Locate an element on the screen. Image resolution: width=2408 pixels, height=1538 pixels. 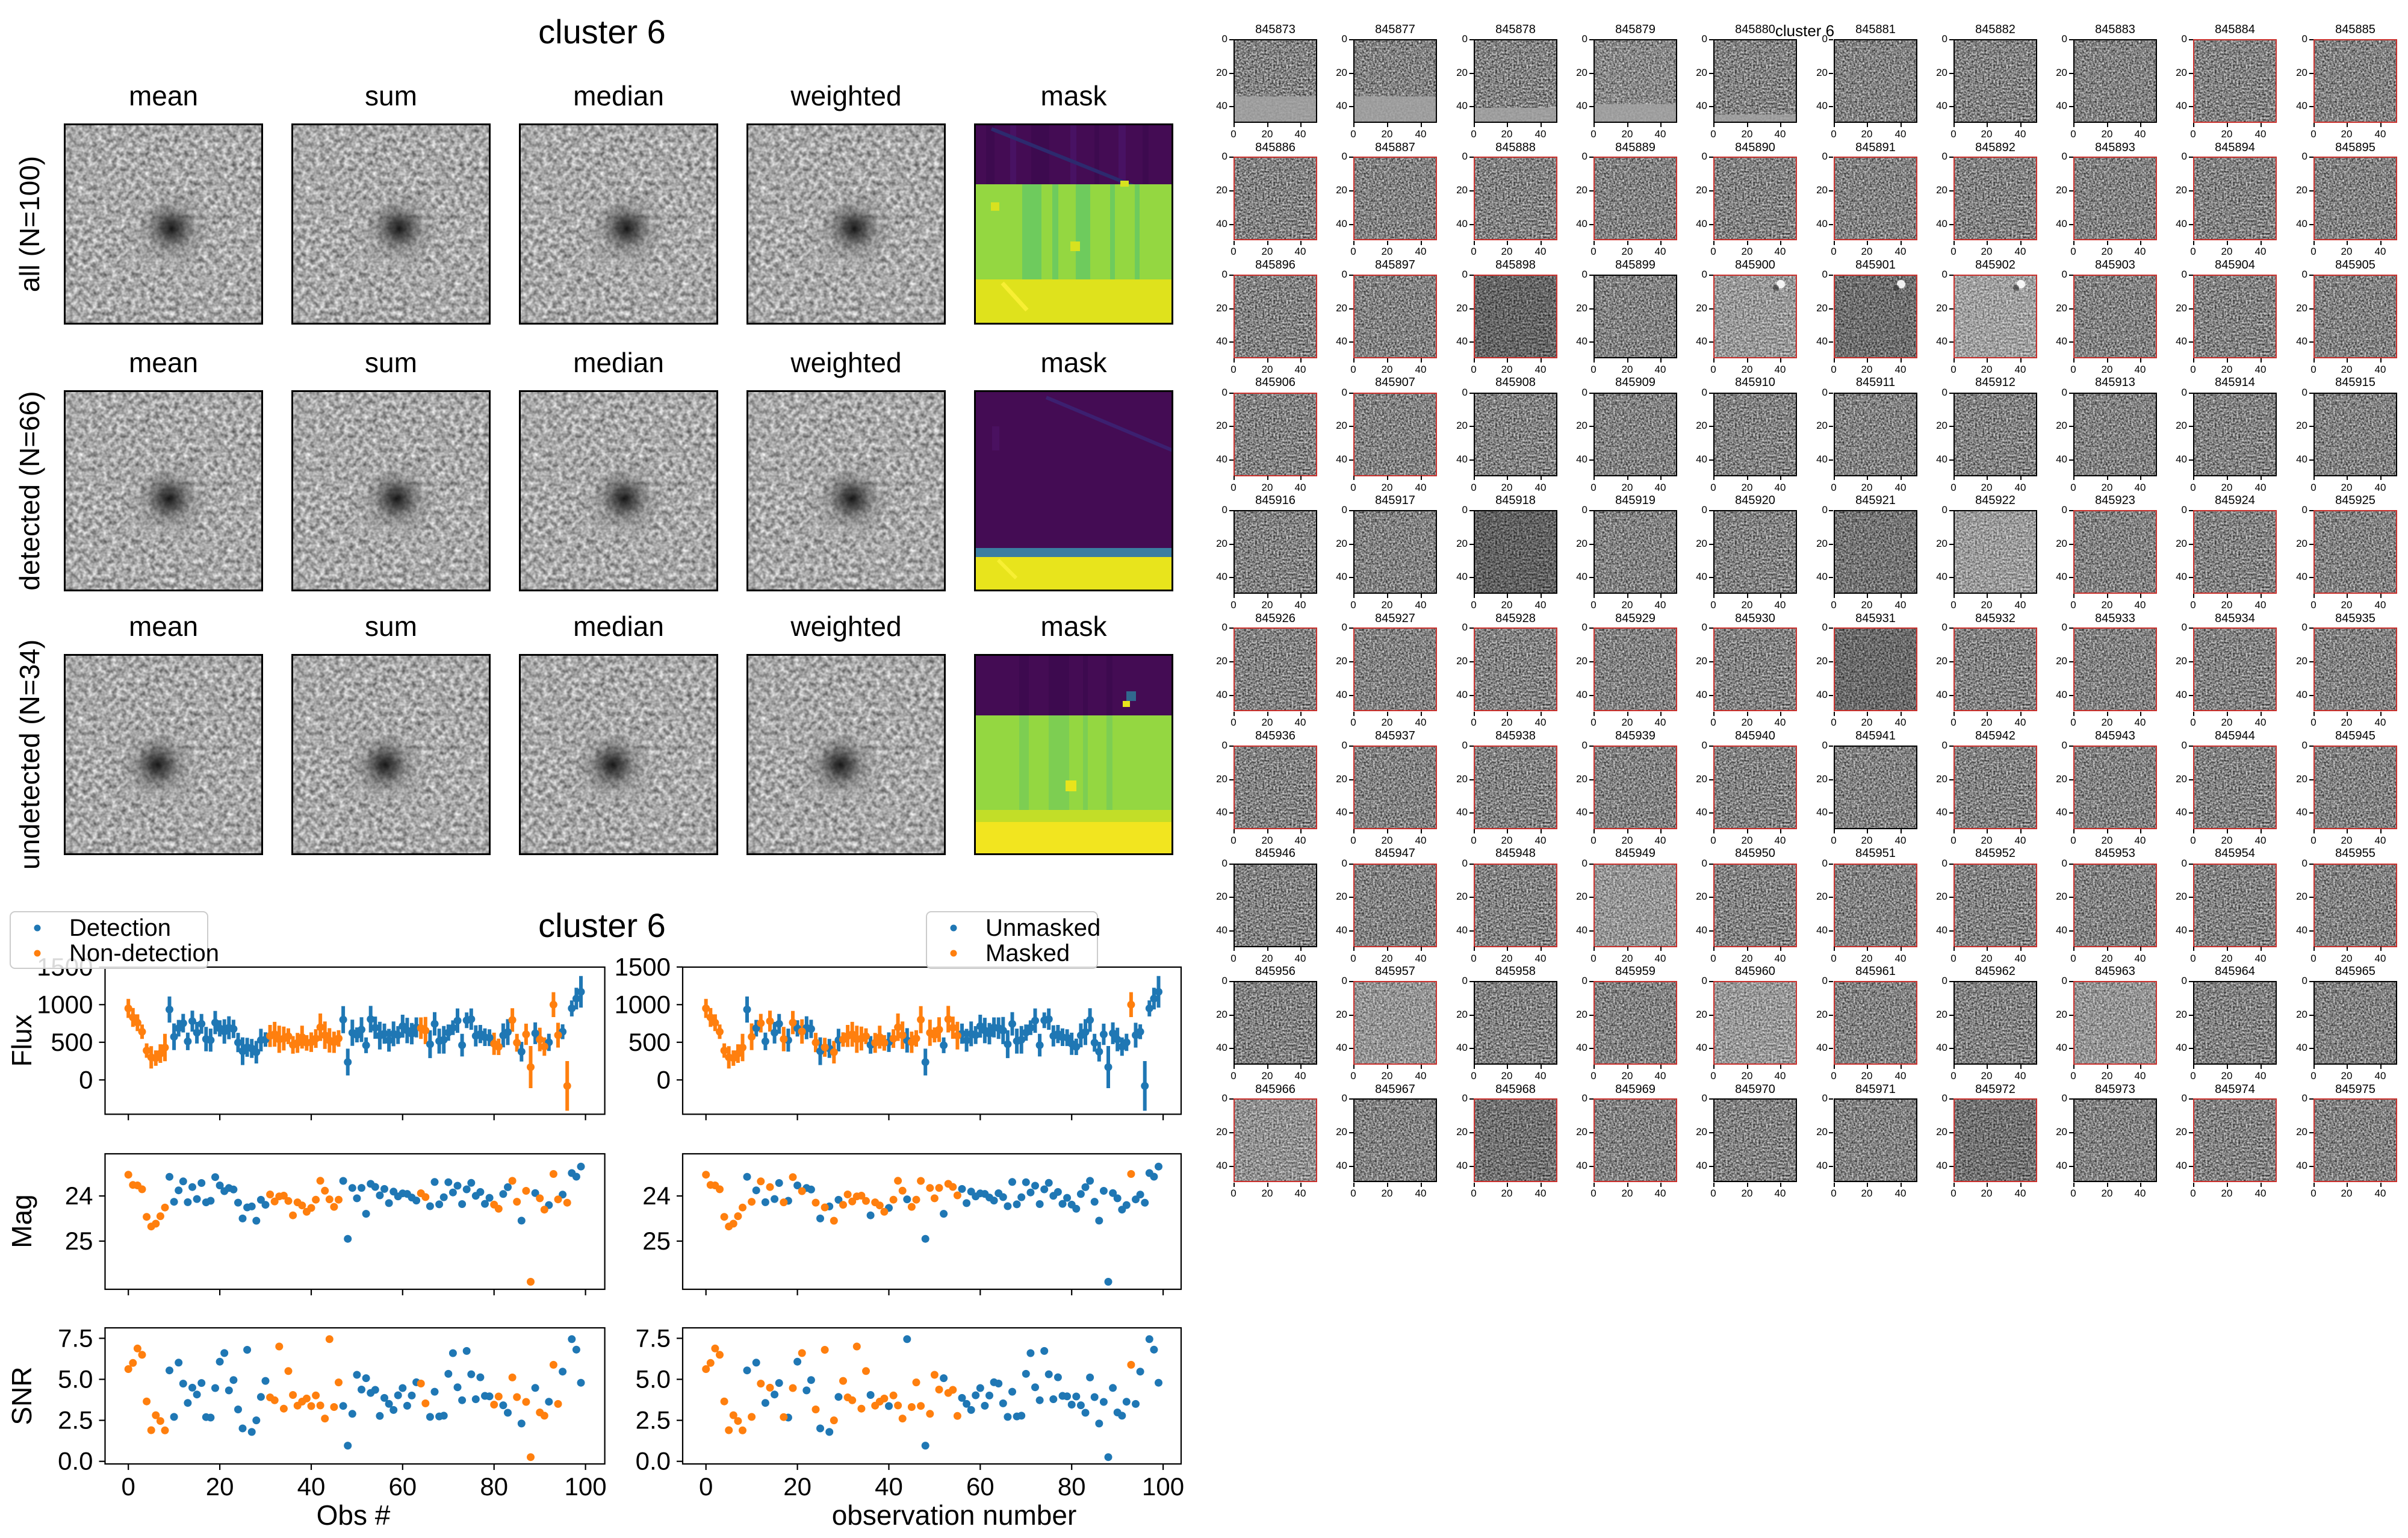
svg-text: cluster 6 is located at coordinates (602, 925).